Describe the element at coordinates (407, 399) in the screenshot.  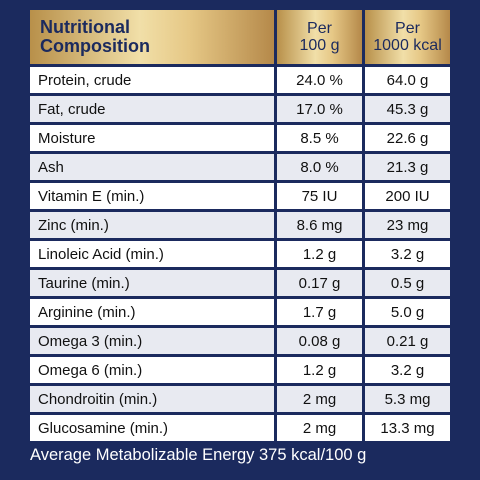
I see `value-per-1000kcal: 5.3 mg` at that location.